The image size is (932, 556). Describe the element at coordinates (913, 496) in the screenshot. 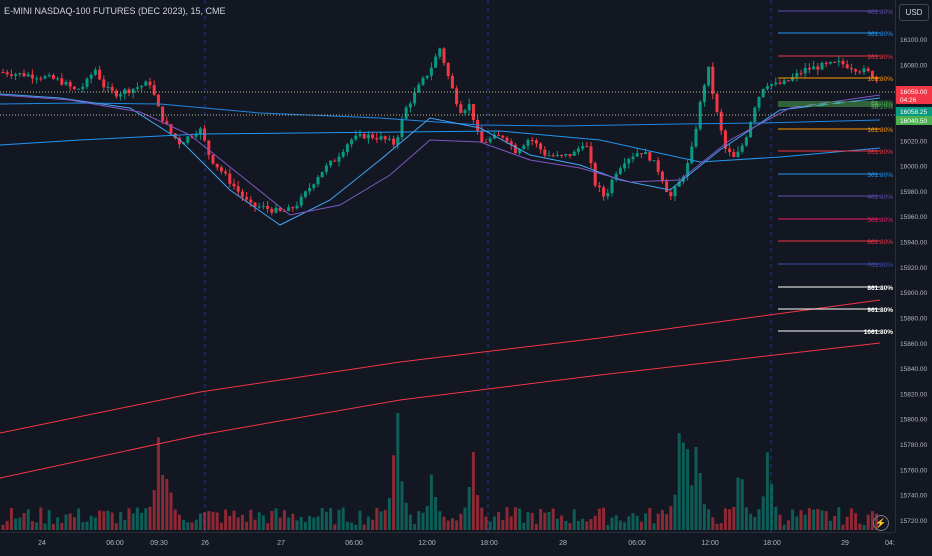

I see `price-tick-label: 15740.00` at that location.